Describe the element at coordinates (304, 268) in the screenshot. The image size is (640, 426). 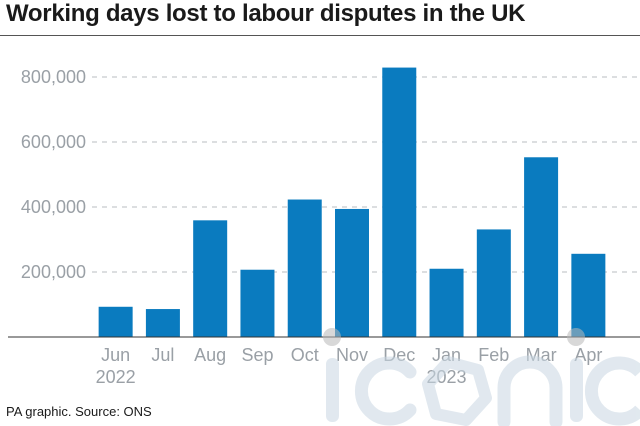
I see `bar-oct` at that location.